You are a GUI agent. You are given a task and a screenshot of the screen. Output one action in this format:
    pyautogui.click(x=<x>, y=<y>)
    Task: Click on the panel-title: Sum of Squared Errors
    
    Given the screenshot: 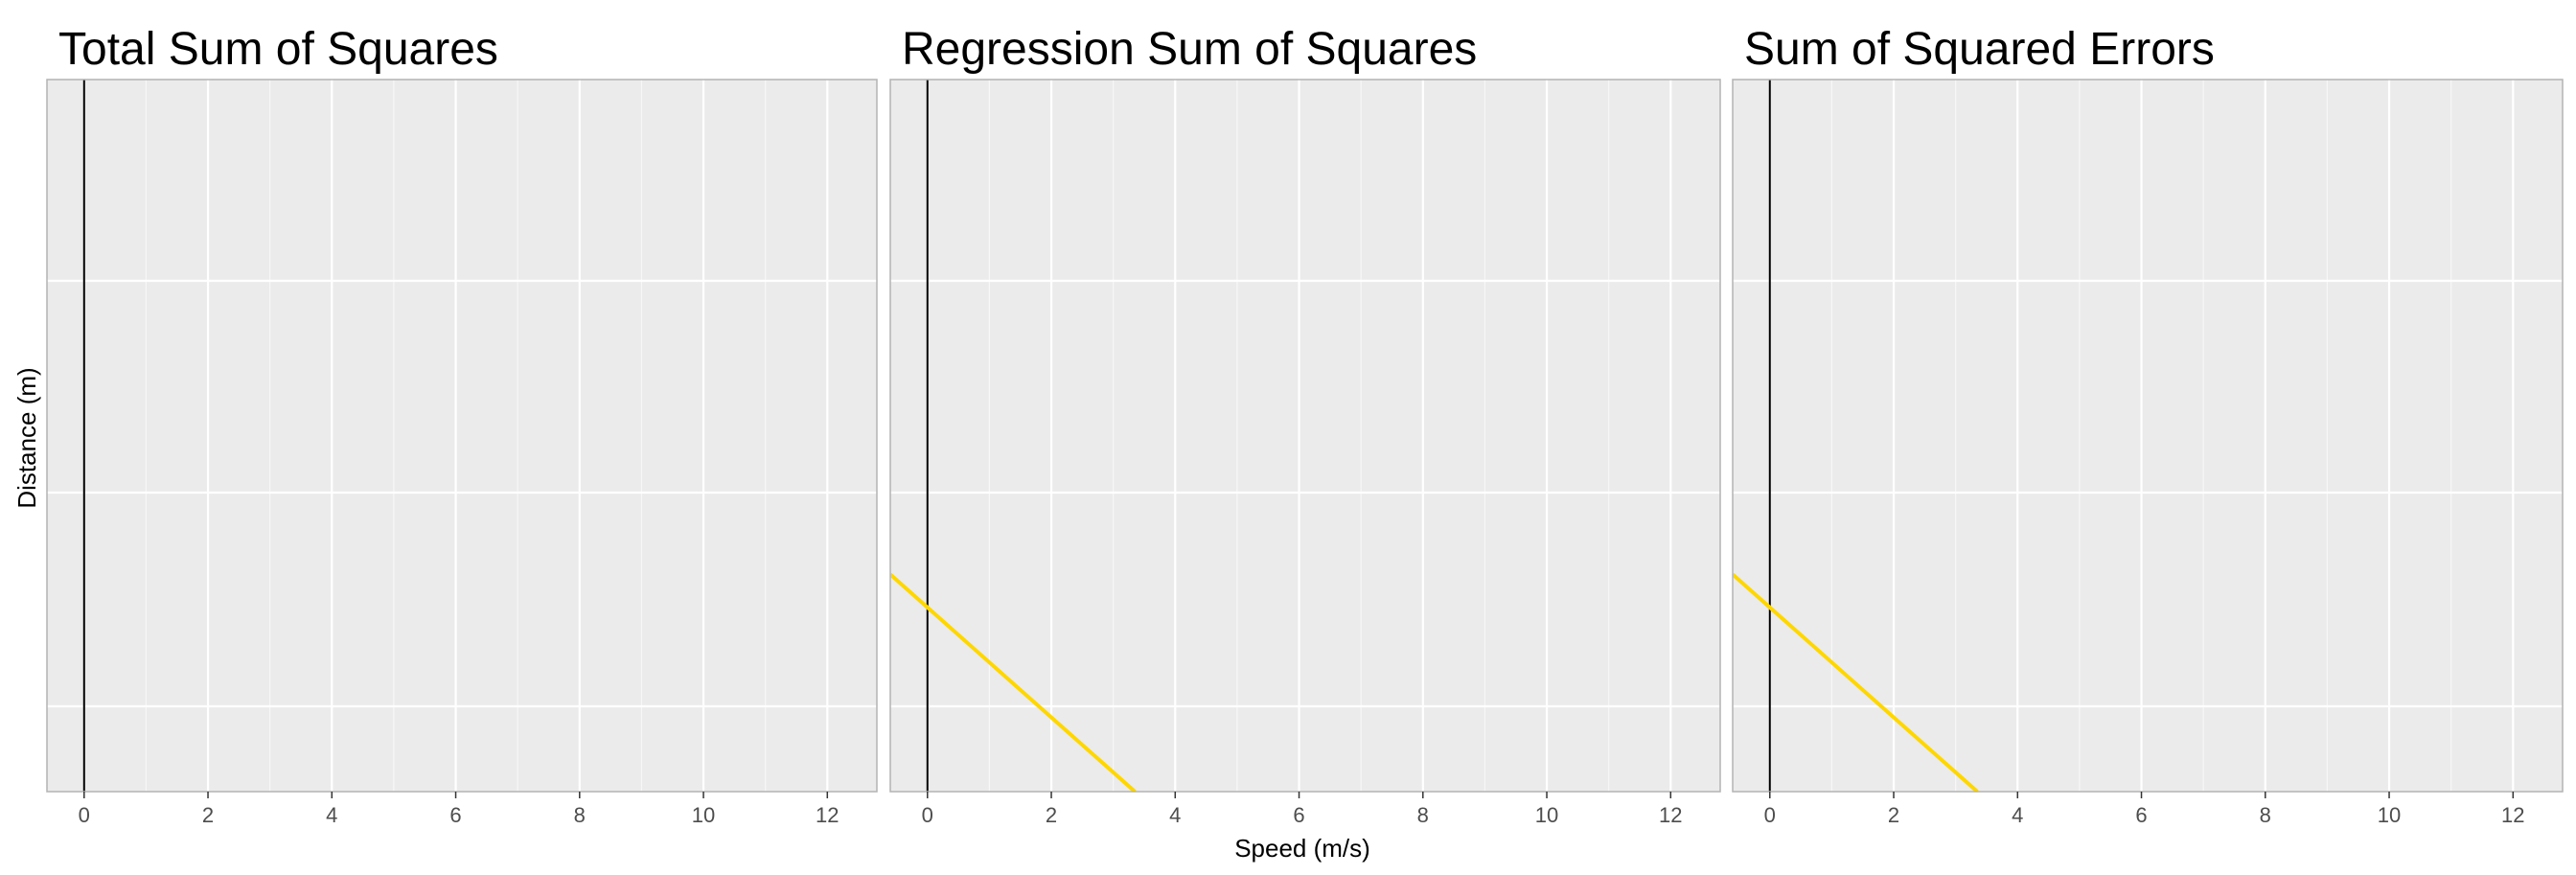 What is the action you would take?
    pyautogui.click(x=1980, y=49)
    